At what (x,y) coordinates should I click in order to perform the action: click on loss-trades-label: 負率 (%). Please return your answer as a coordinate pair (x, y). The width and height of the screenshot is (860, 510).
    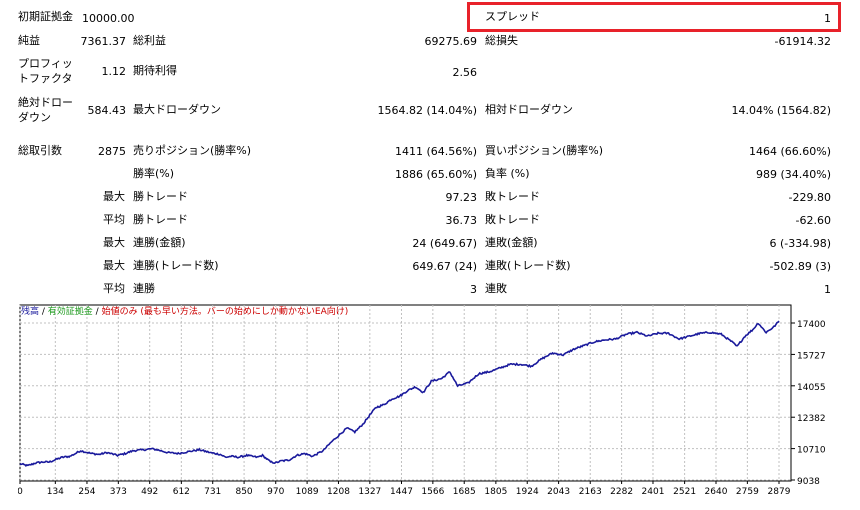
    Looking at the image, I should click on (507, 173).